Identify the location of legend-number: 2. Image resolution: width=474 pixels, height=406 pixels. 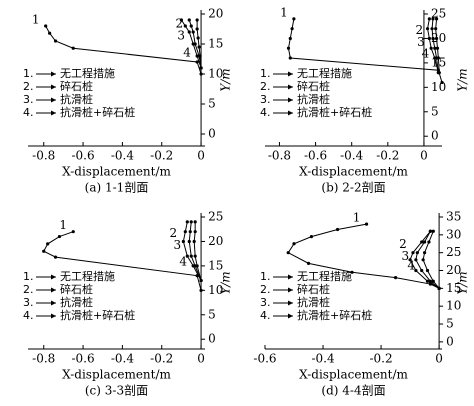
(26, 86).